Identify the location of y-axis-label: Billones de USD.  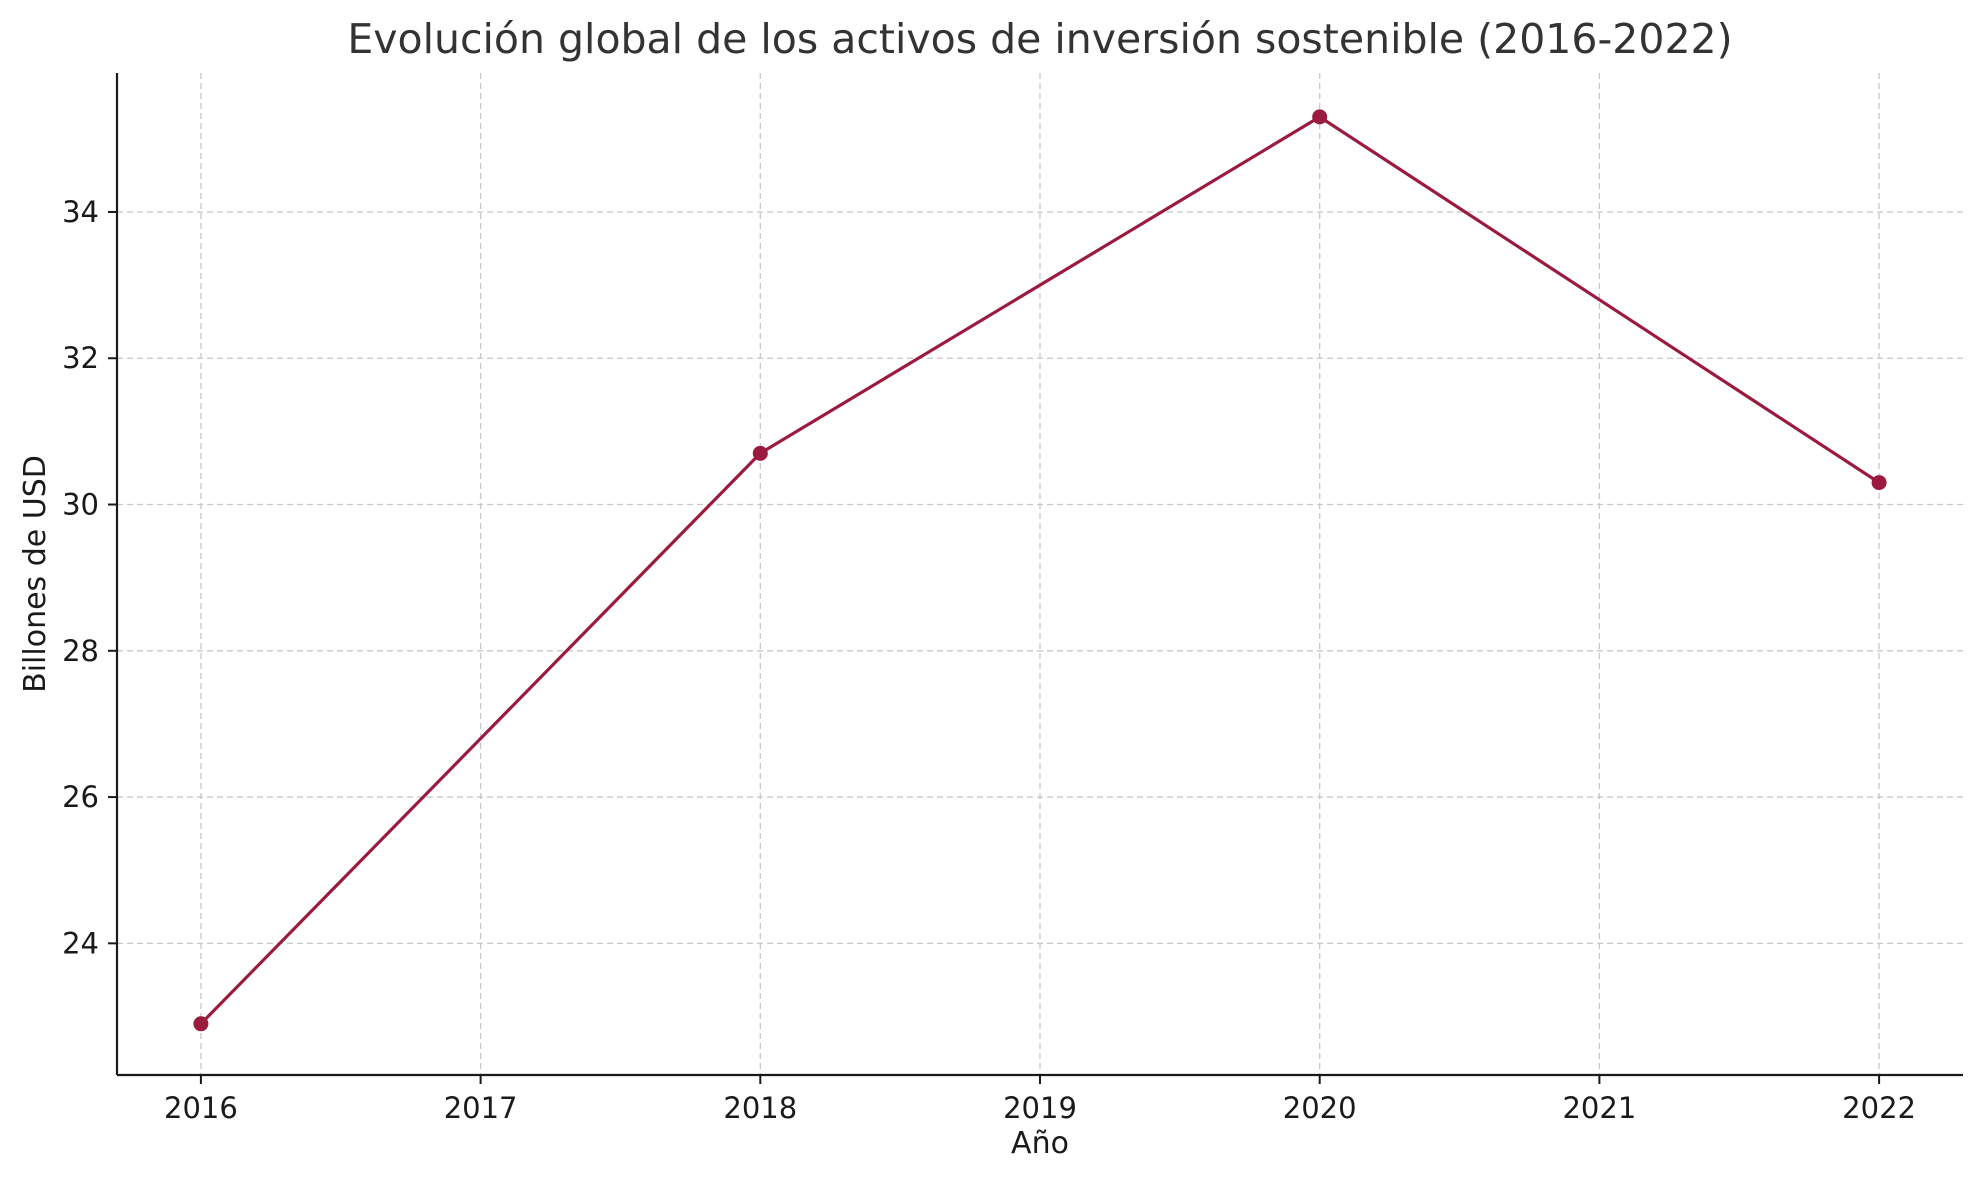
(35, 574).